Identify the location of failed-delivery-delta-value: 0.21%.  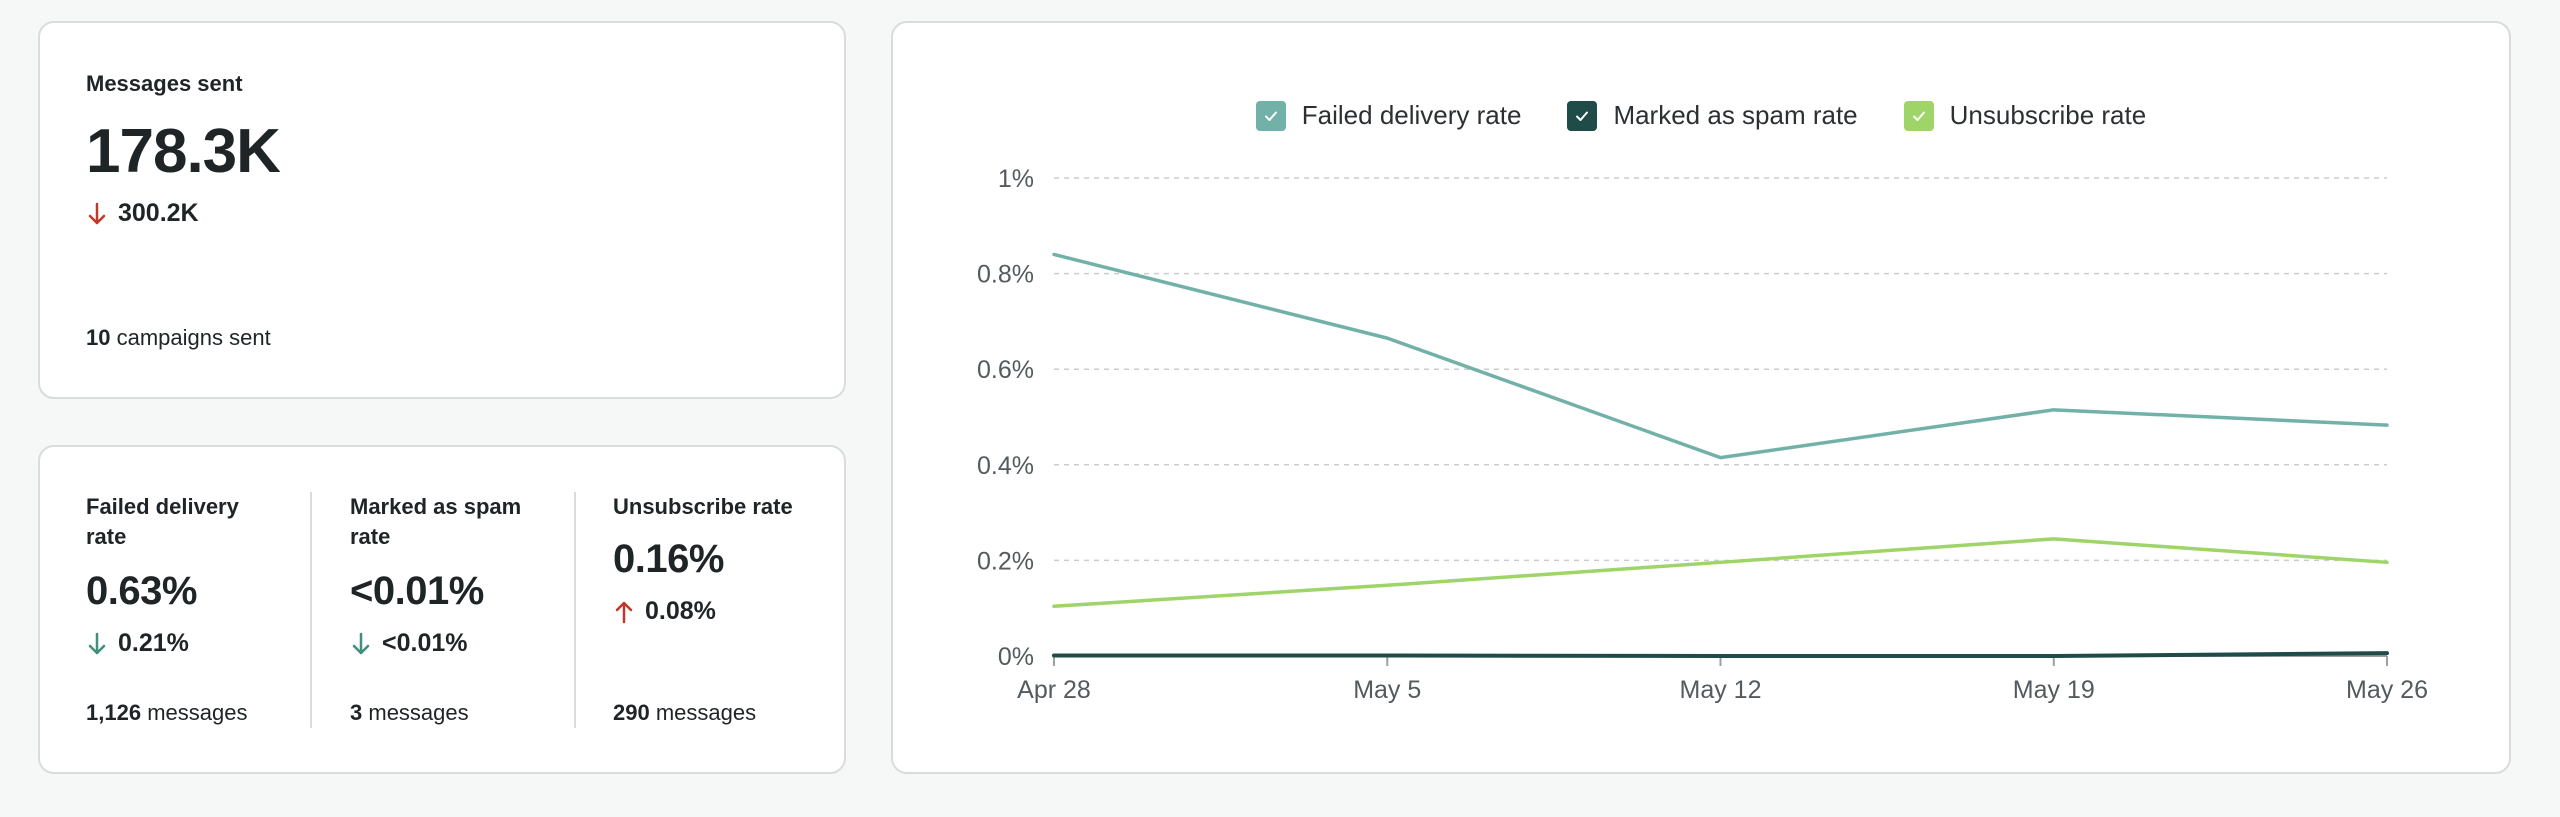
(153, 643).